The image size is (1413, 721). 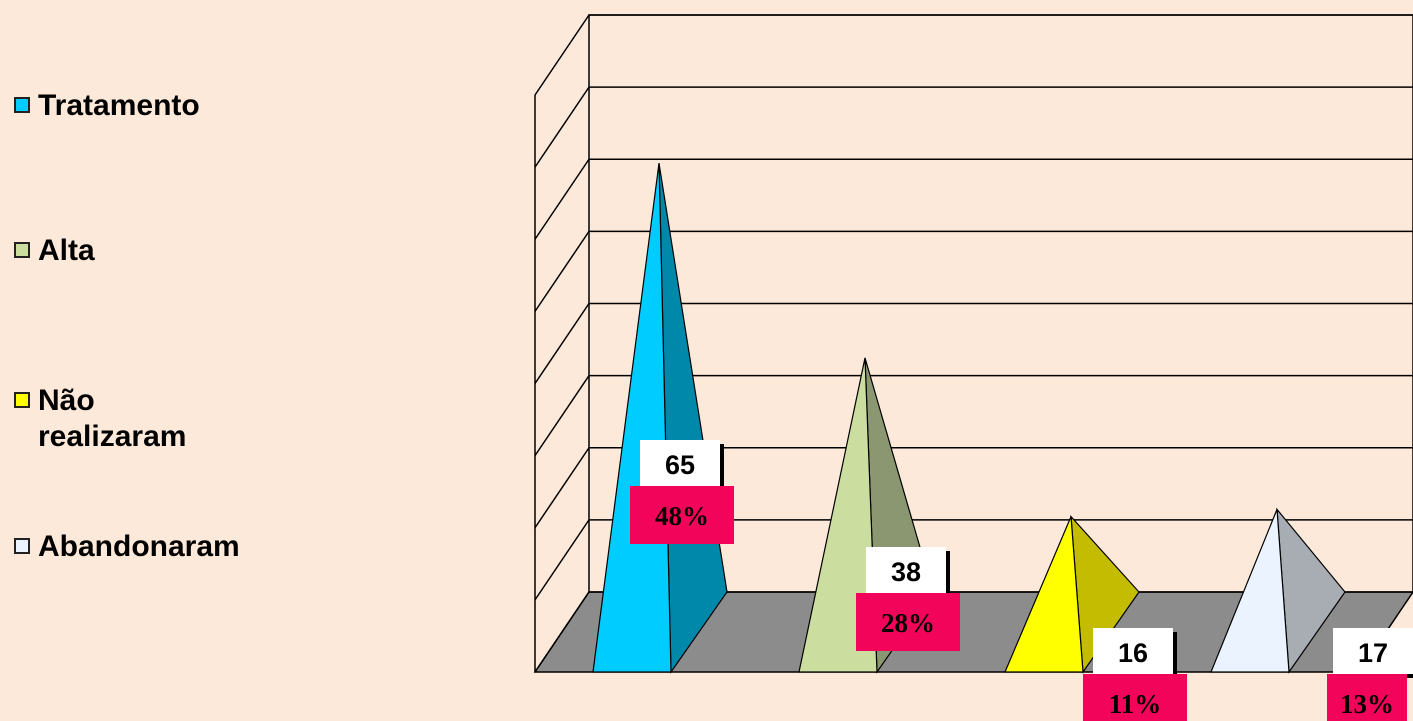 I want to click on legend-label: Não realizaram, so click(x=112, y=418).